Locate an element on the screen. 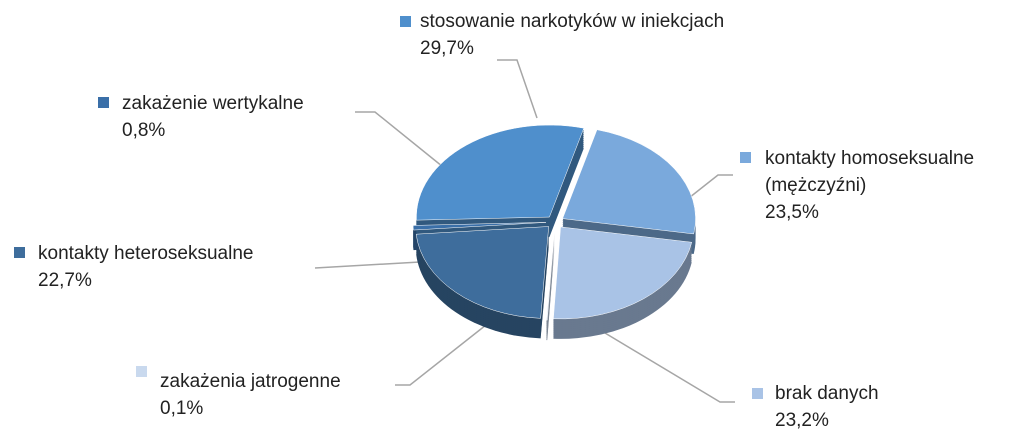  value-label: 23,2% is located at coordinates (802, 419).